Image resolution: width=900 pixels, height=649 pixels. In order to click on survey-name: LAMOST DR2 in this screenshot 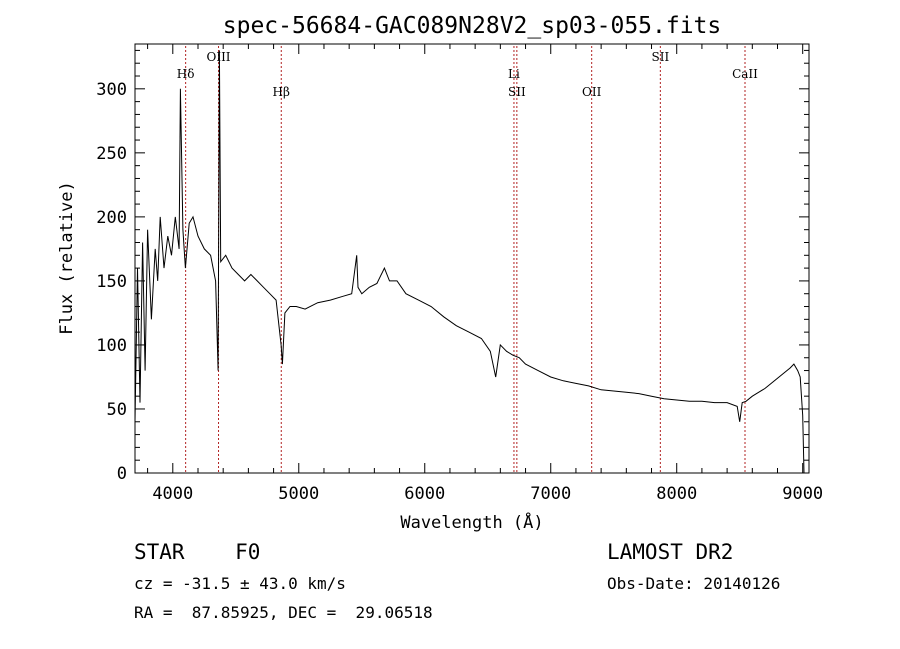, I will do `click(670, 552)`.